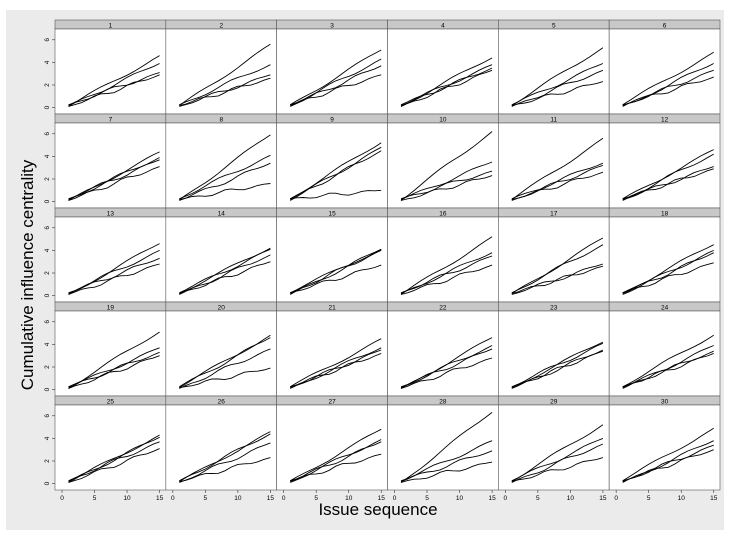 The image size is (732, 533). What do you see at coordinates (443, 25) in the screenshot?
I see `panel-title: 4` at bounding box center [443, 25].